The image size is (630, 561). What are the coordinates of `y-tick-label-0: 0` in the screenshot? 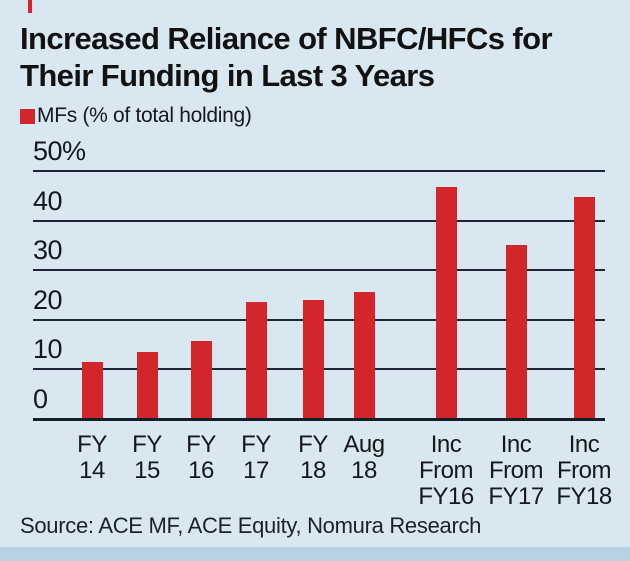 It's located at (40, 399).